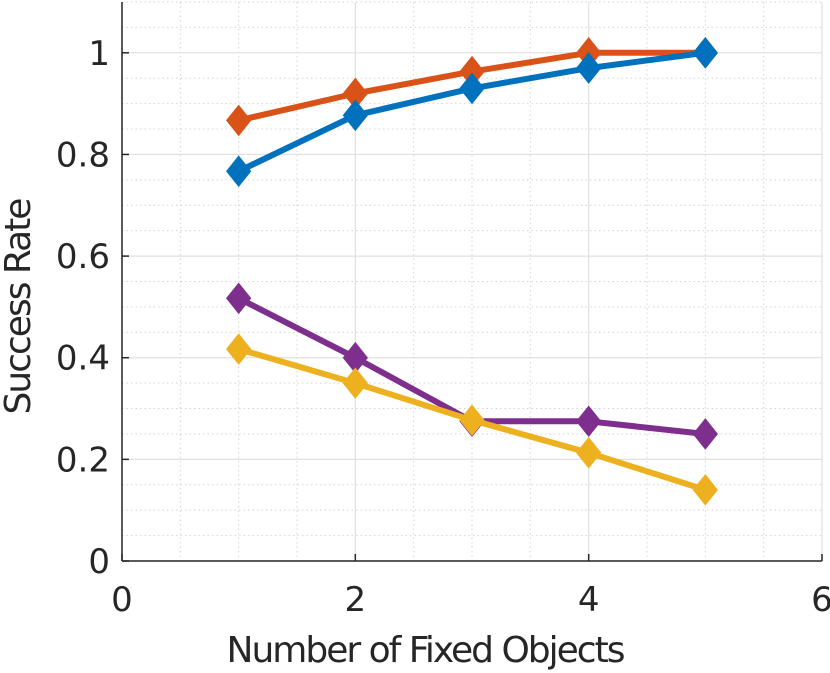 The width and height of the screenshot is (830, 673). What do you see at coordinates (425, 650) in the screenshot?
I see `x-axis-label: Number of Fixed Objects` at bounding box center [425, 650].